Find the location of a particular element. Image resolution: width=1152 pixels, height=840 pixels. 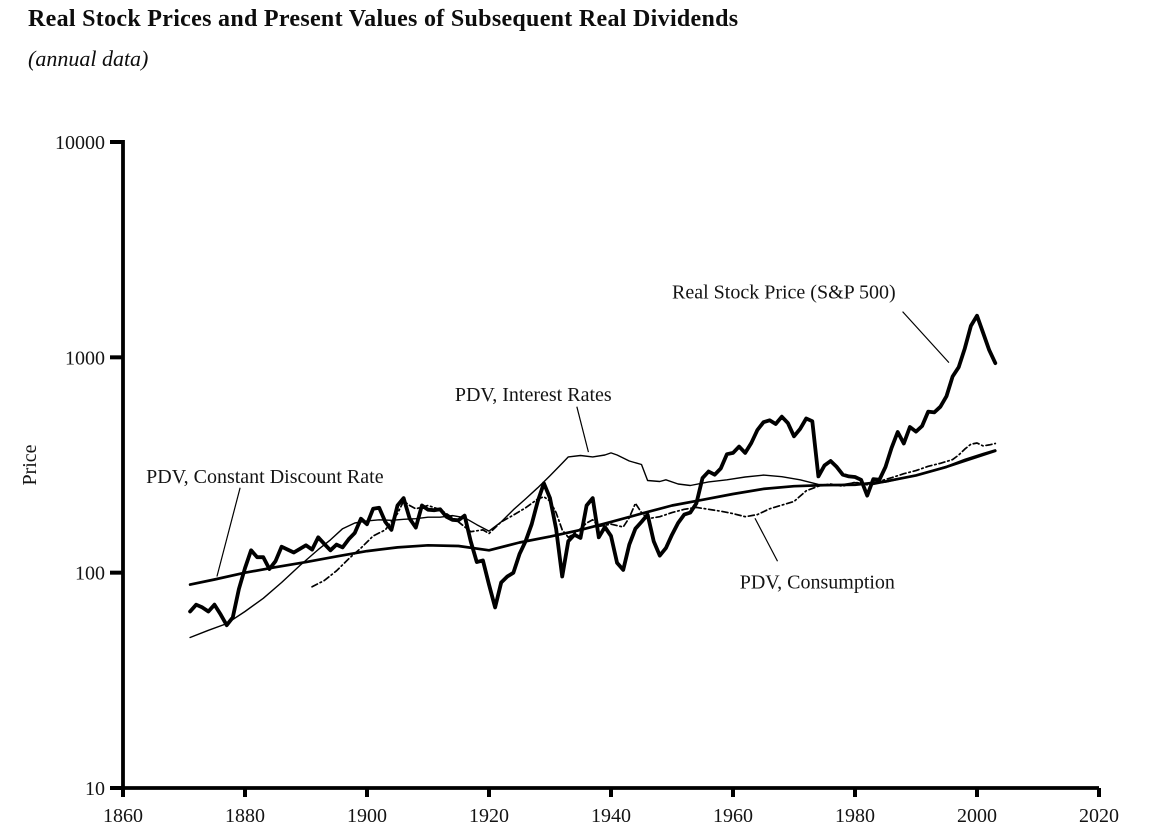

y-tick-label: 100 is located at coordinates (90, 574).